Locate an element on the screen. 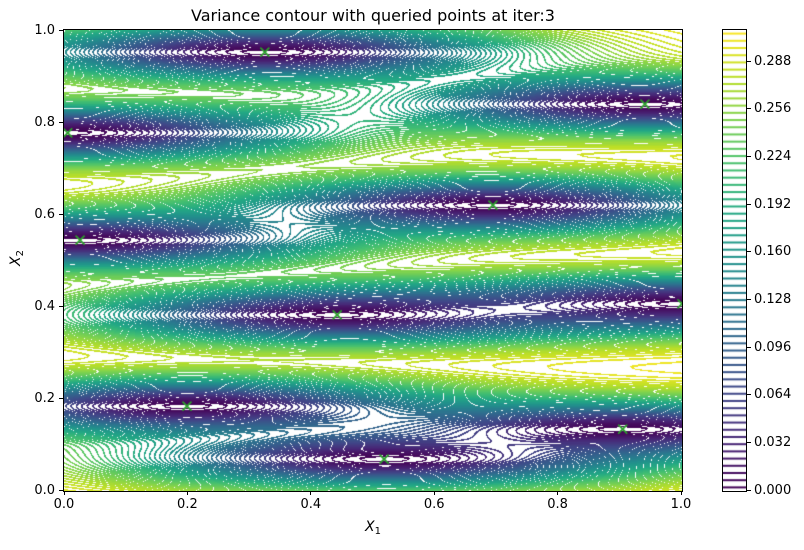 Image resolution: width=804 pixels, height=550 pixels. colorbar-tick-label: 0.192 is located at coordinates (773, 204).